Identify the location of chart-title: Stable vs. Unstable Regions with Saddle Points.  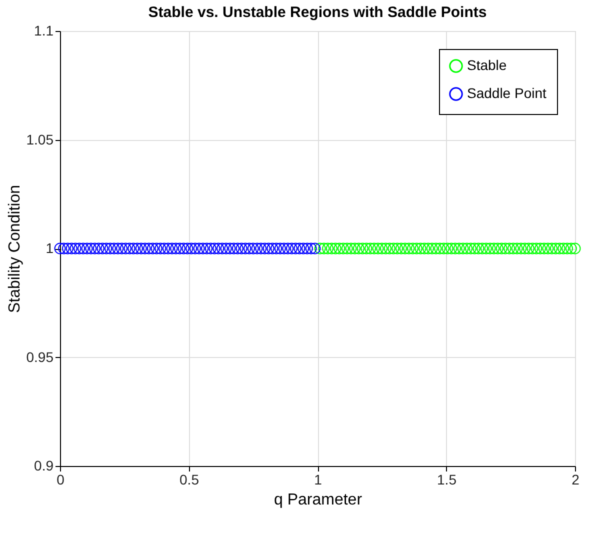
(317, 12).